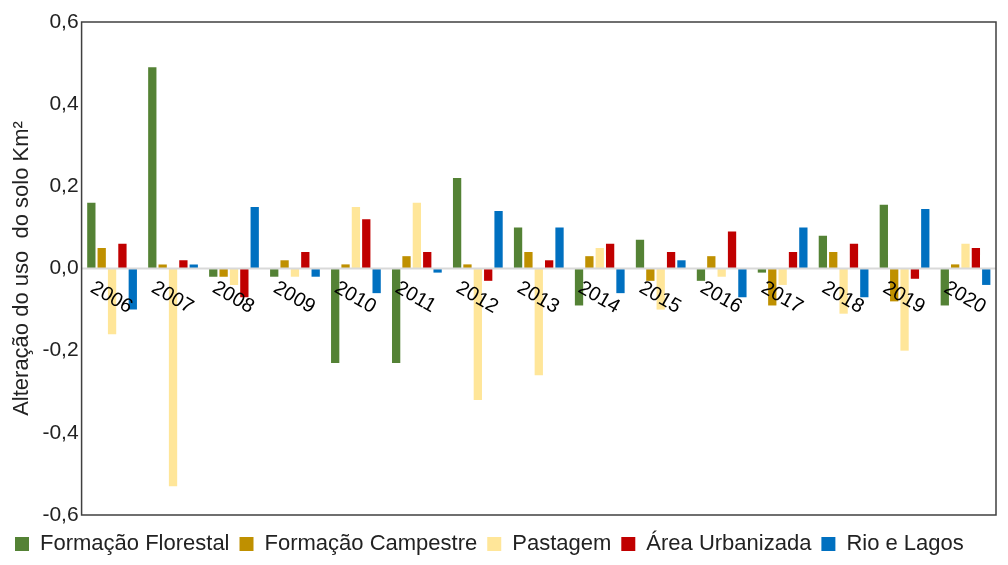 The image size is (1008, 565). Describe the element at coordinates (416, 296) in the screenshot. I see `x-tick-label: 2011` at that location.